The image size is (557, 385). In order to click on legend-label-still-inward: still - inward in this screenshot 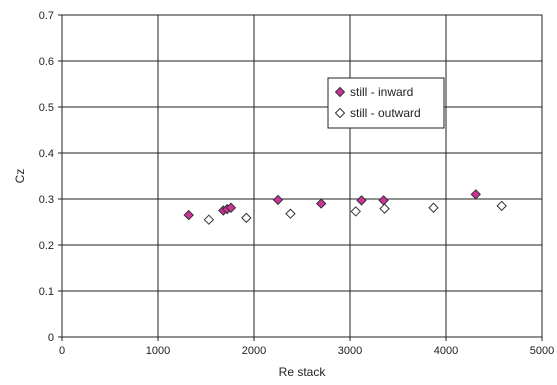, I will do `click(381, 92)`.